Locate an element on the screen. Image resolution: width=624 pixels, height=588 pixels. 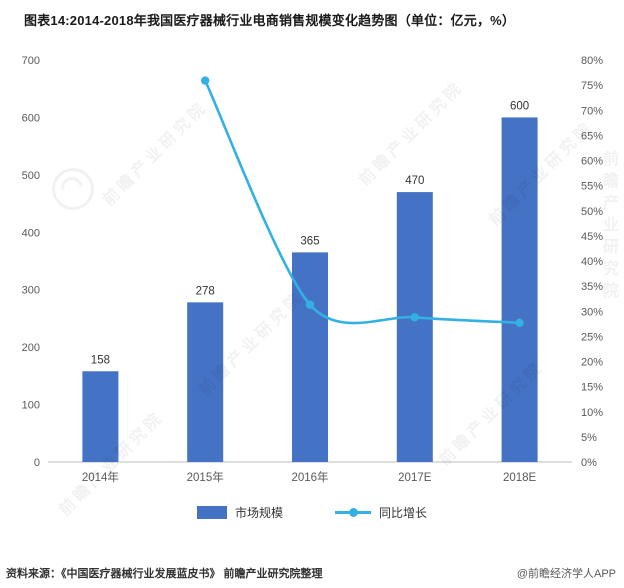
legend-label-market-size: 市场规模 is located at coordinates (258, 512).